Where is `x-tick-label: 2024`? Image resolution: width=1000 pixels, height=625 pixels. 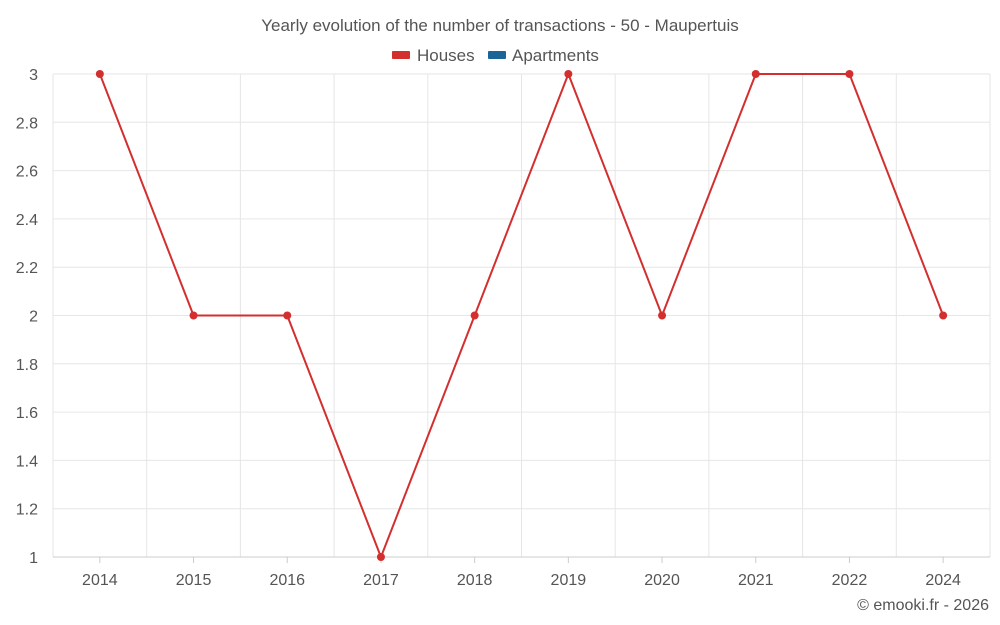 x-tick-label: 2024 is located at coordinates (943, 580).